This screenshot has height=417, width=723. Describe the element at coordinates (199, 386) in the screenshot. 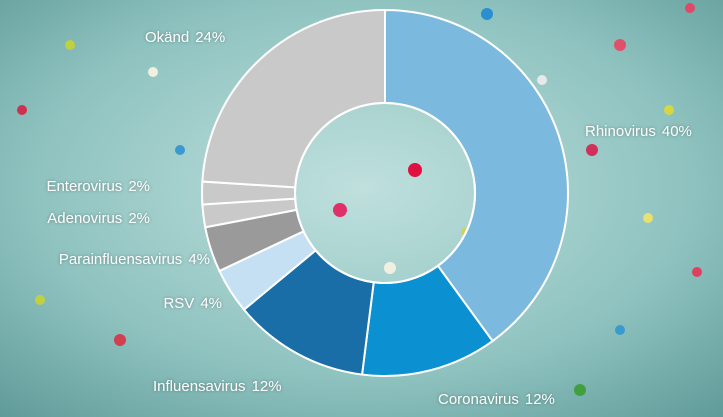

I see `category-label: Influensavirus` at that location.